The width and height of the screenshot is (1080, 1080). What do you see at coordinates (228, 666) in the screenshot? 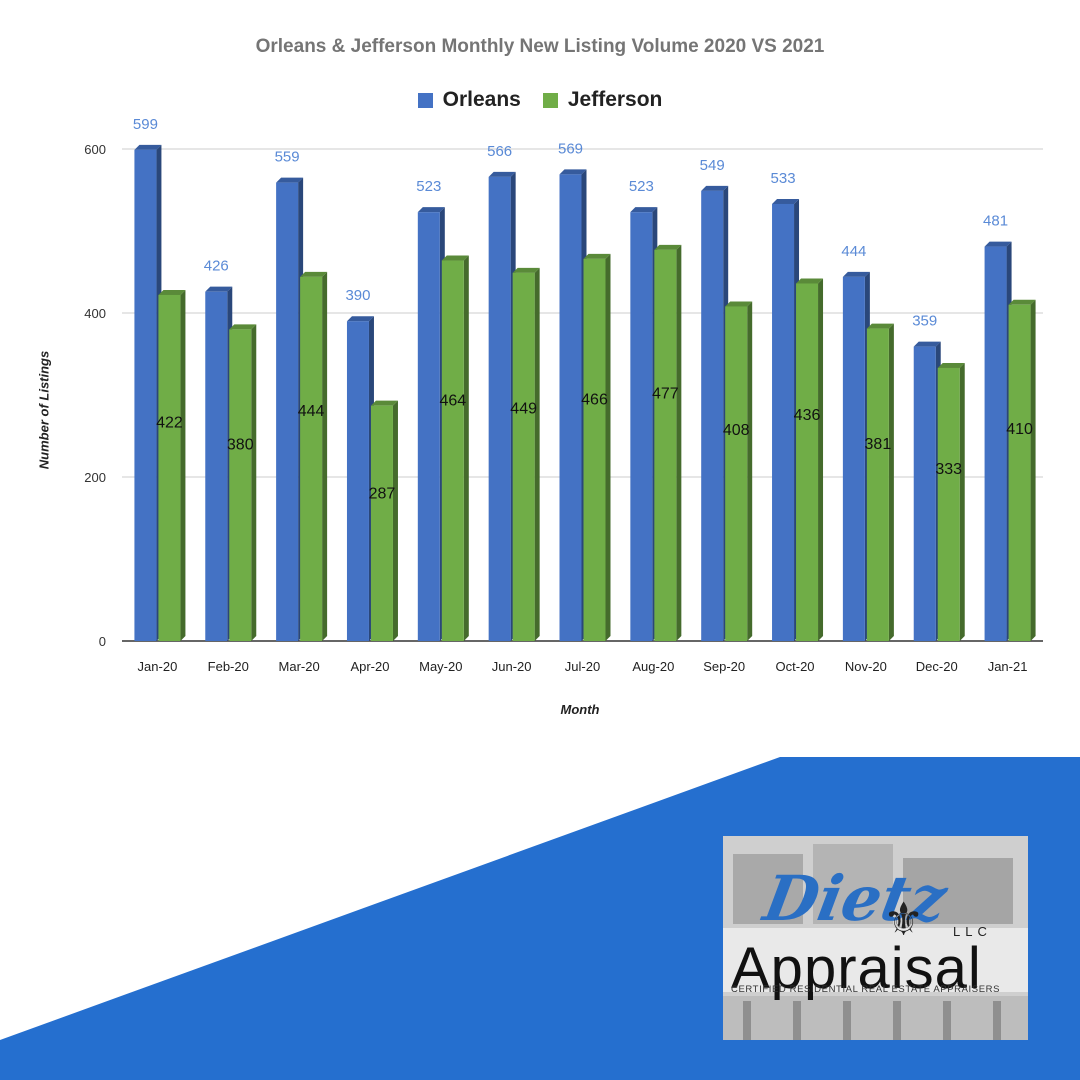
I see `x-tick-label: Feb-20` at bounding box center [228, 666].